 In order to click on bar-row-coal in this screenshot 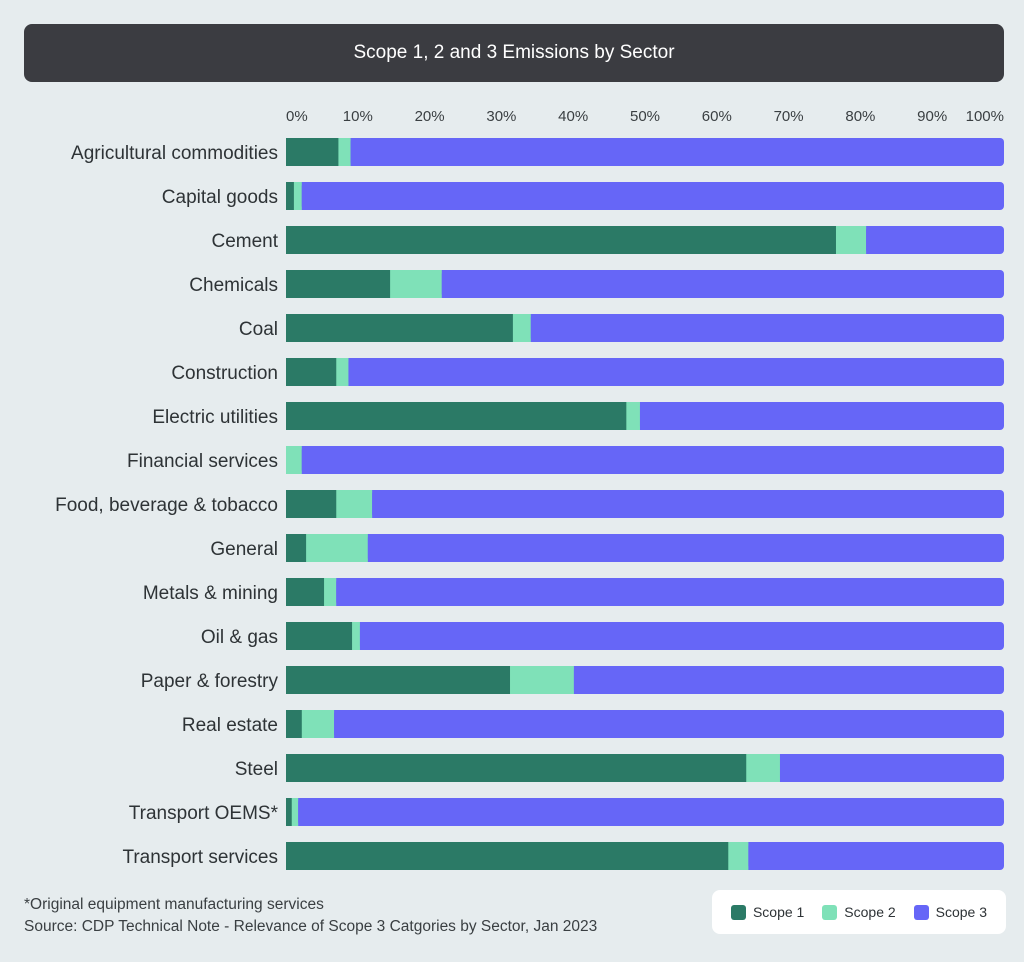, I will do `click(645, 328)`.